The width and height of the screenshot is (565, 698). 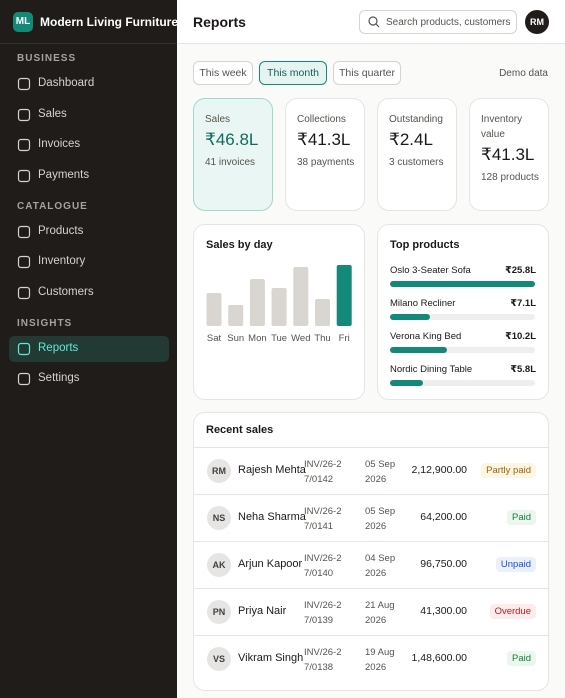 What do you see at coordinates (293, 73) in the screenshot?
I see `filter-button: This month` at bounding box center [293, 73].